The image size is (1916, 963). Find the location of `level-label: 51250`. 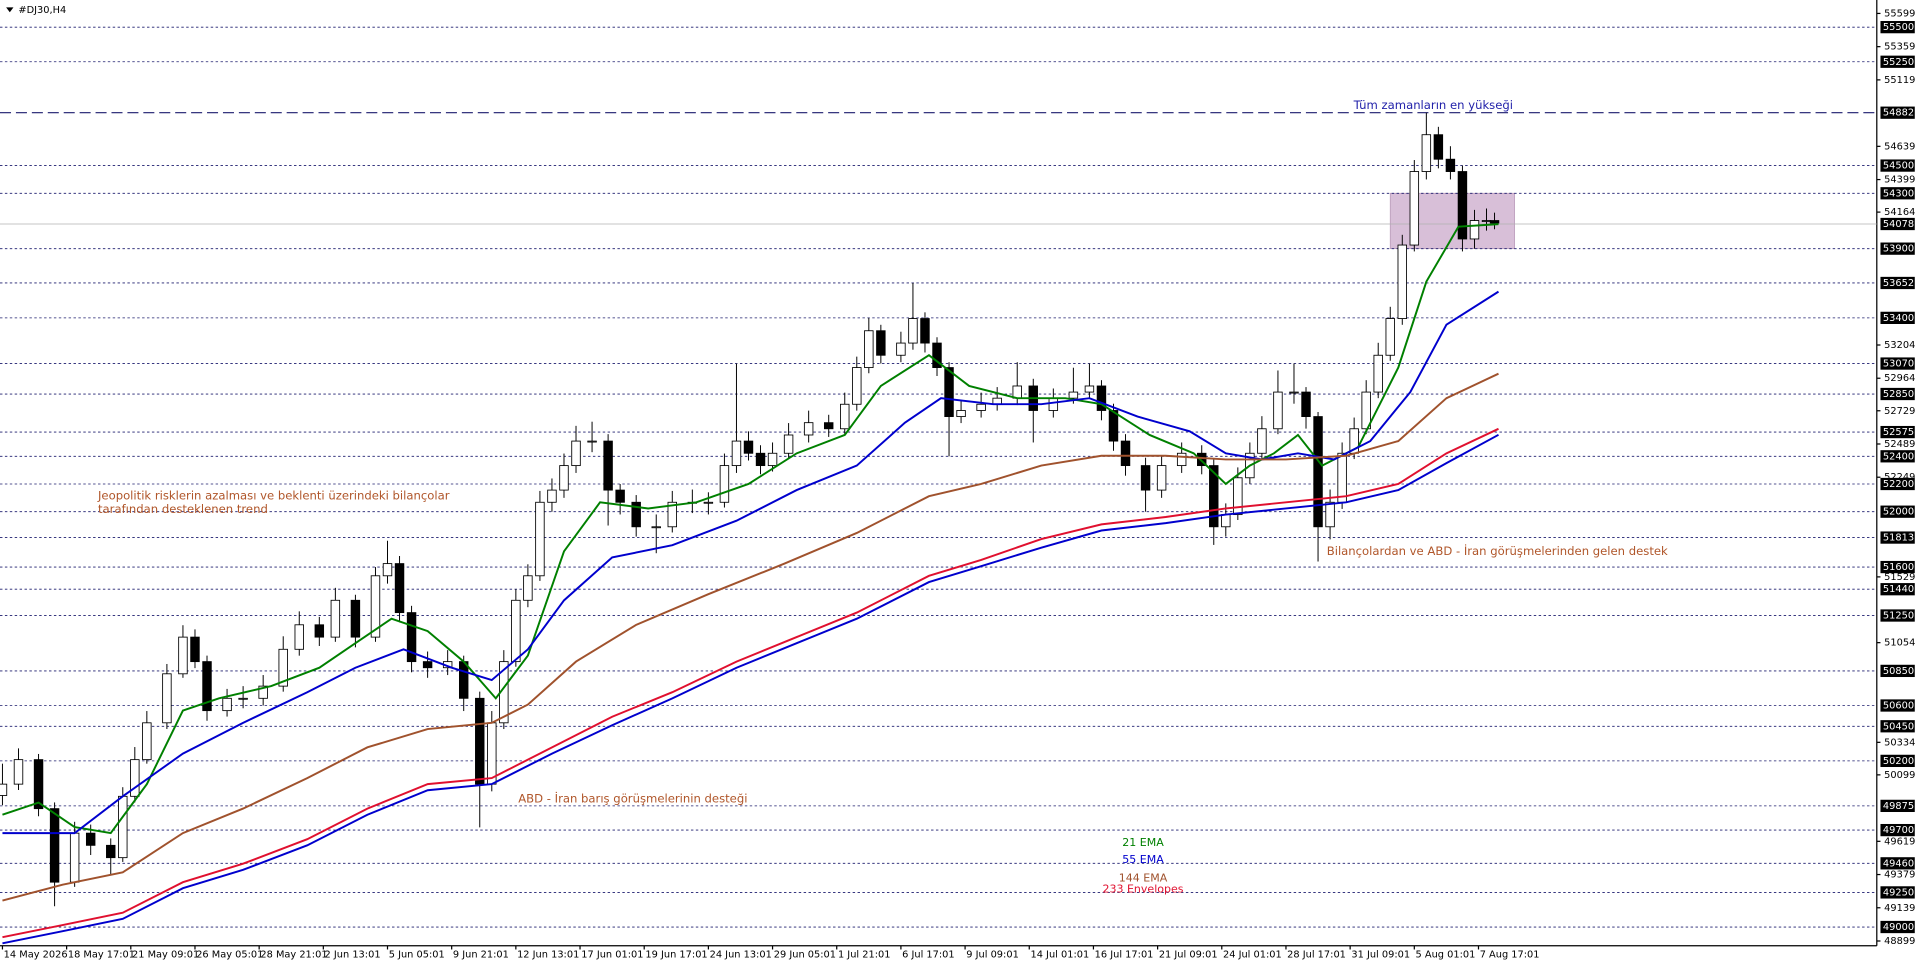

level-label: 51250 is located at coordinates (1898, 616).